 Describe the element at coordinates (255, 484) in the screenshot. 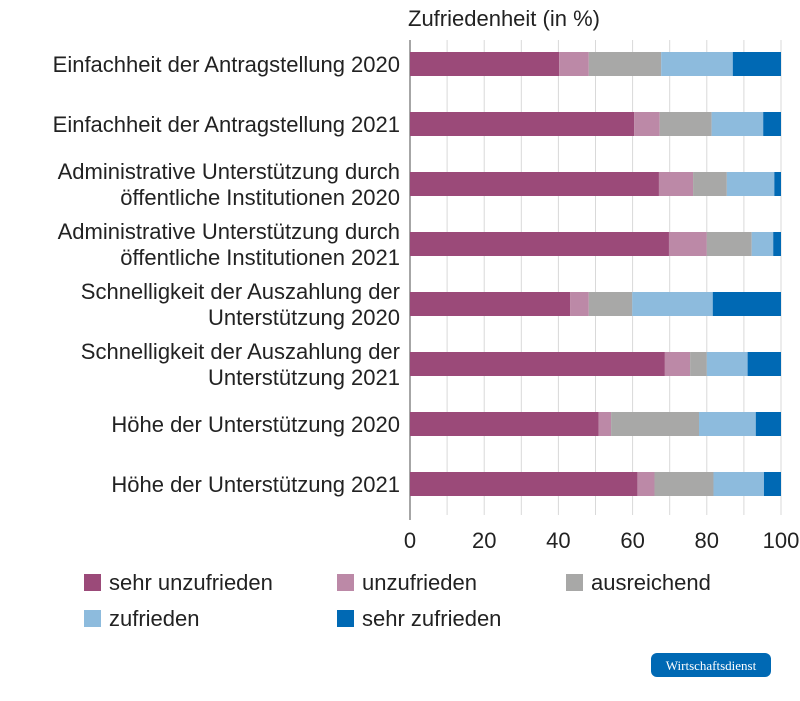

I see `category-label: Höhe der Unterstützung 2021` at that location.